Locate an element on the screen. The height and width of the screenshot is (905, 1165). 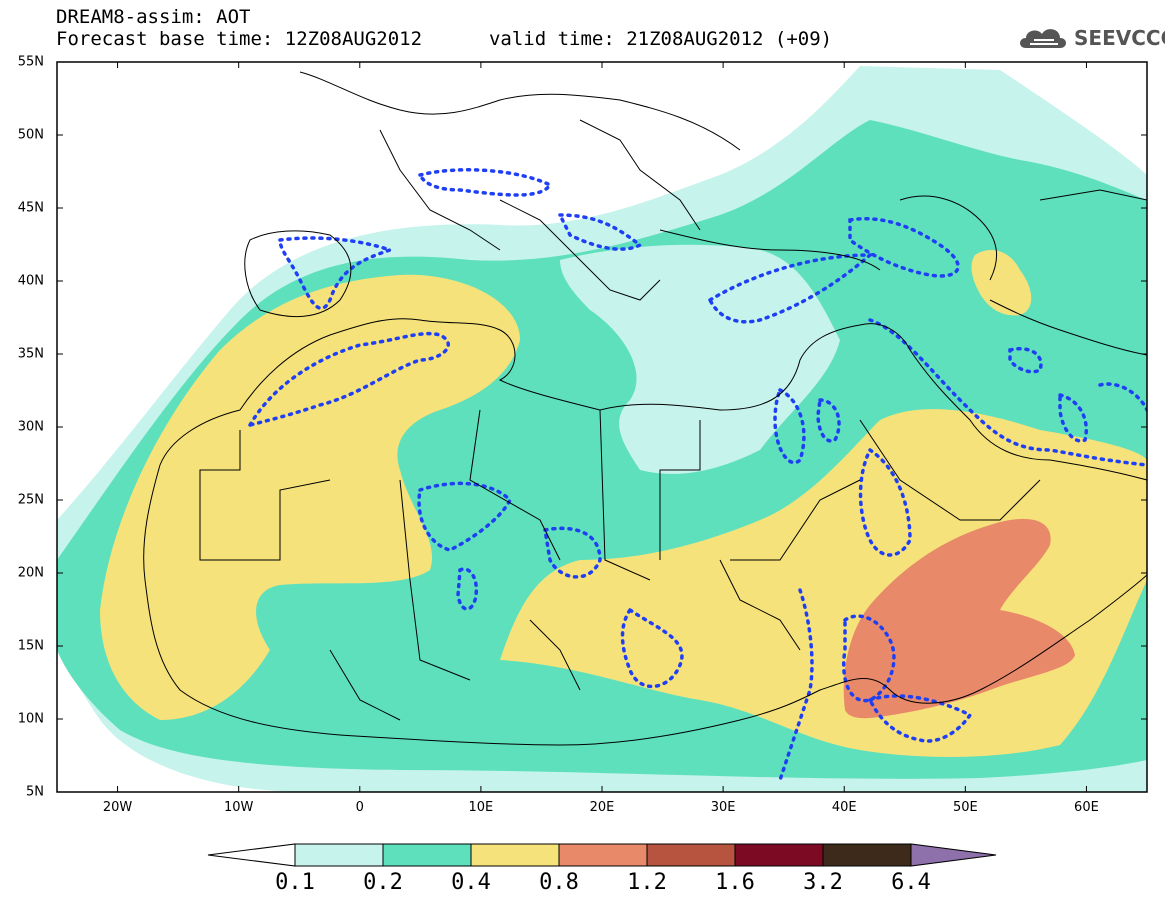
lon-label: 0 is located at coordinates (359, 807).